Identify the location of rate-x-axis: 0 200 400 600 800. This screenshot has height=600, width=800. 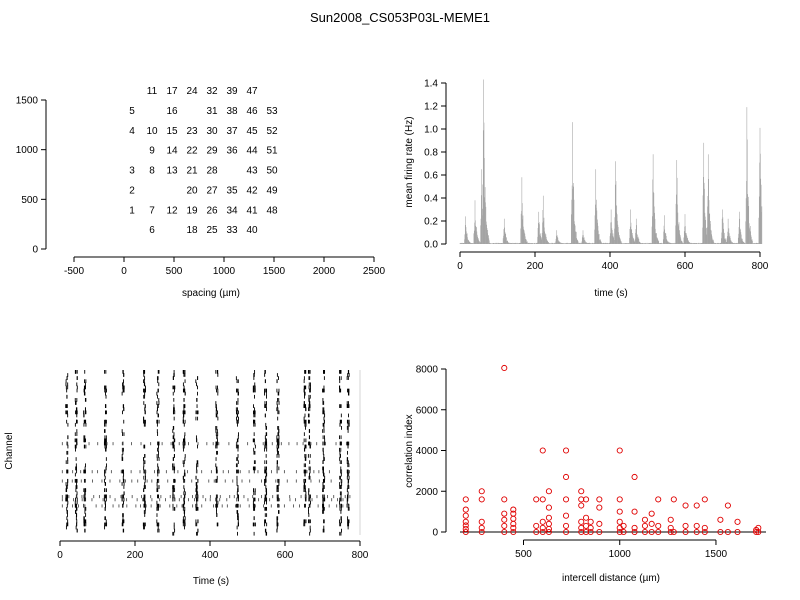
(613, 261).